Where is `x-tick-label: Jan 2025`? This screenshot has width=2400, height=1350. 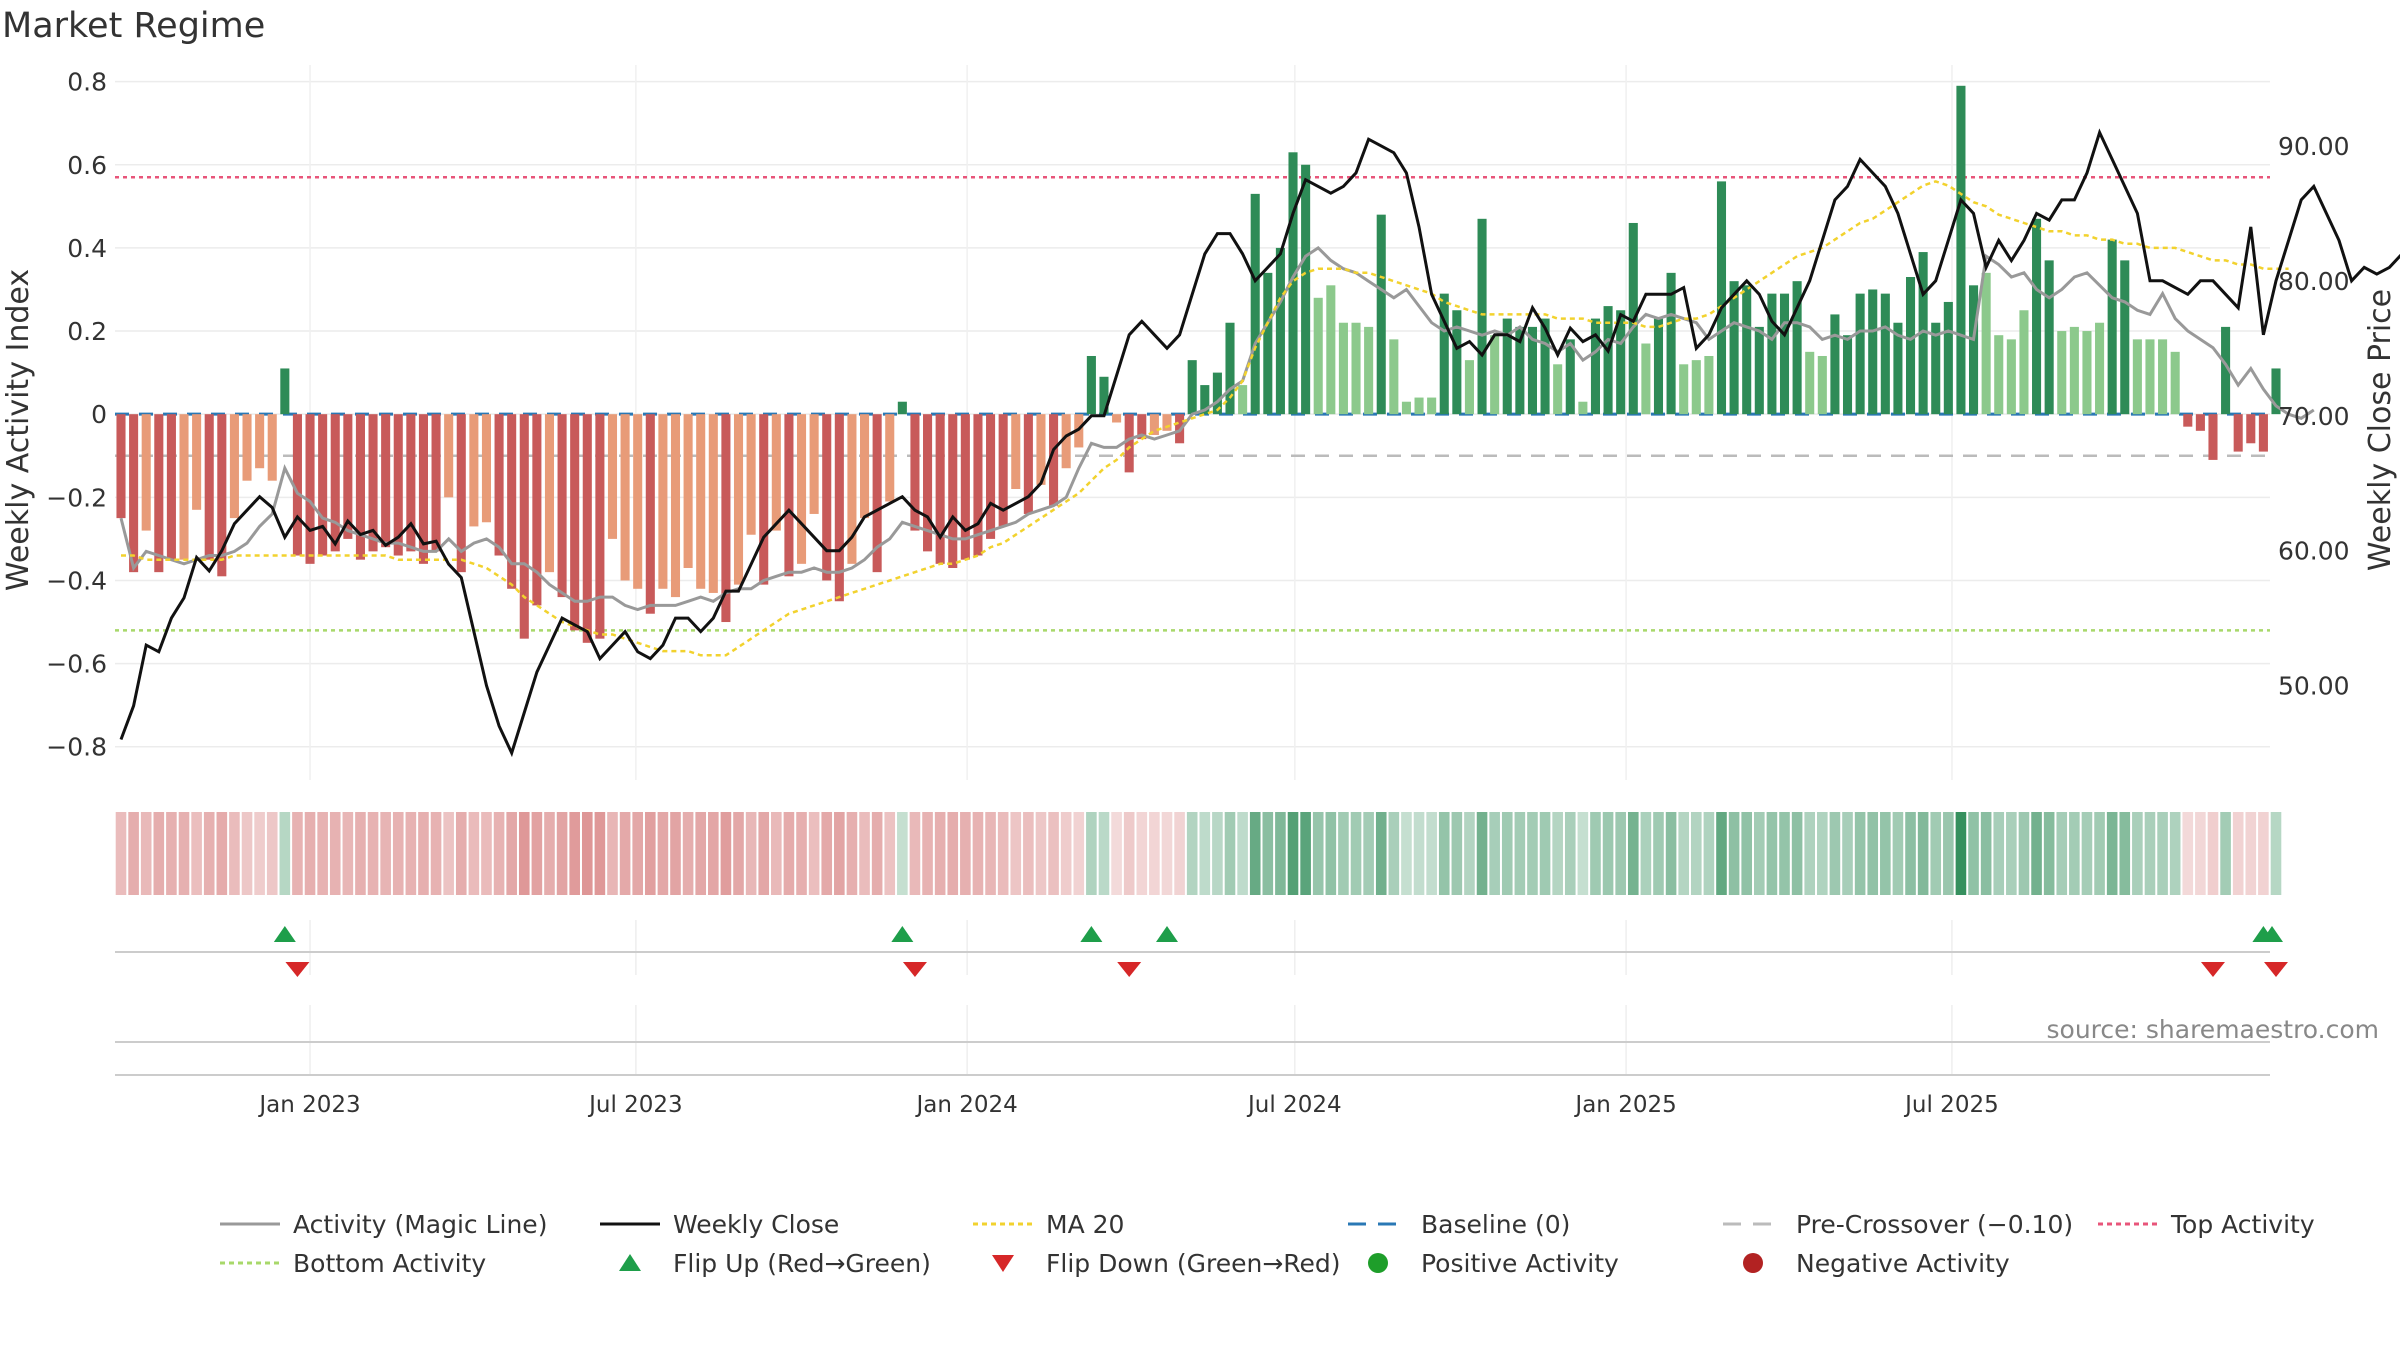
x-tick-label: Jan 2025 is located at coordinates (1624, 1105).